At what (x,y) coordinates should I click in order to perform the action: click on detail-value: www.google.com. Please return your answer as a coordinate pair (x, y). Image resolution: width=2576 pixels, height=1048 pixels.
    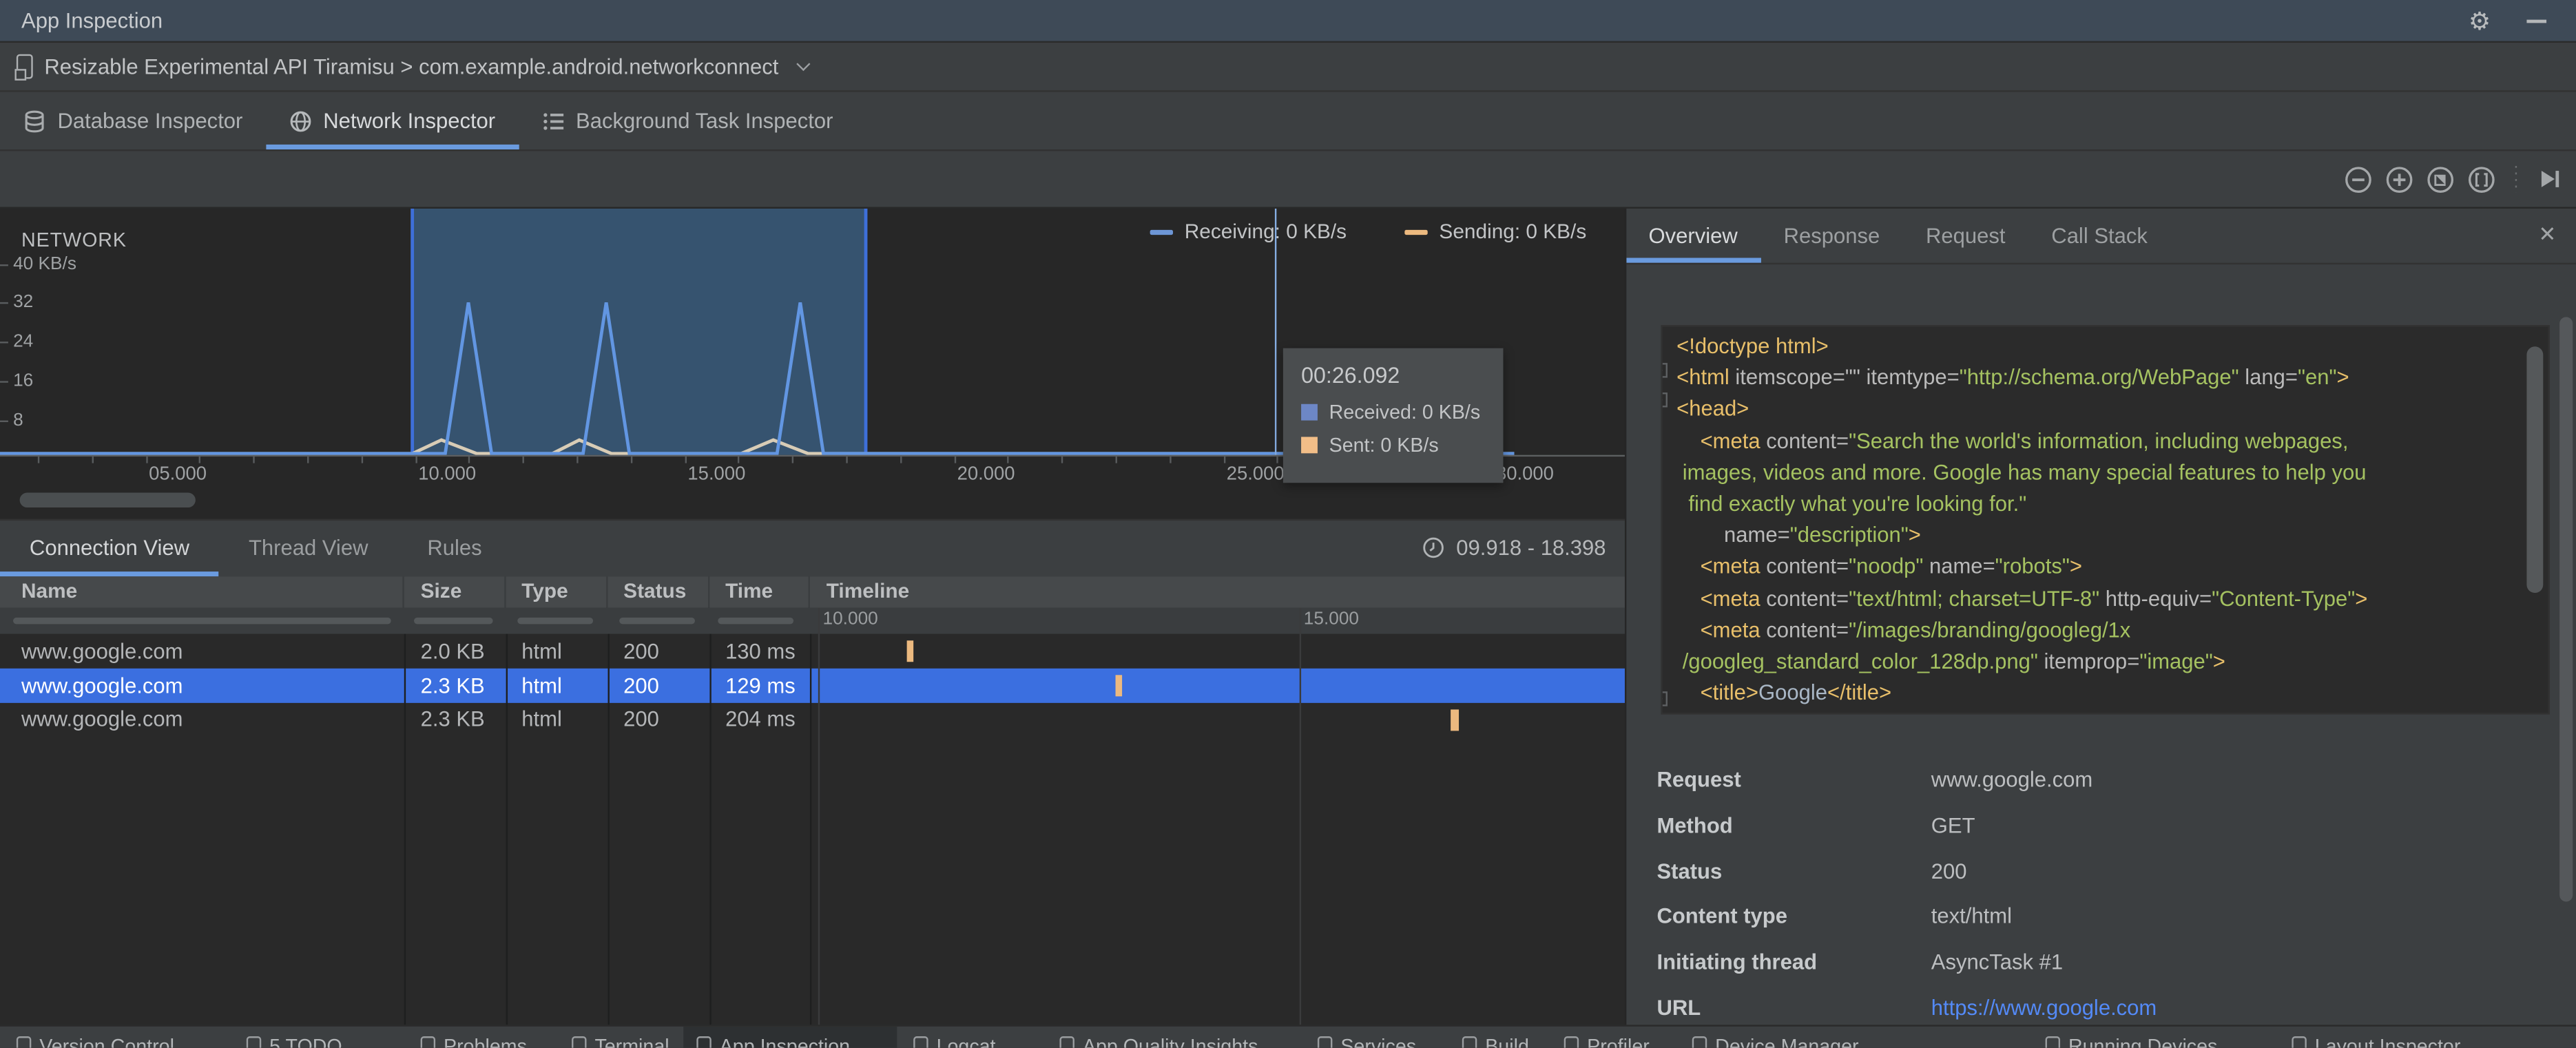
    Looking at the image, I should click on (2012, 780).